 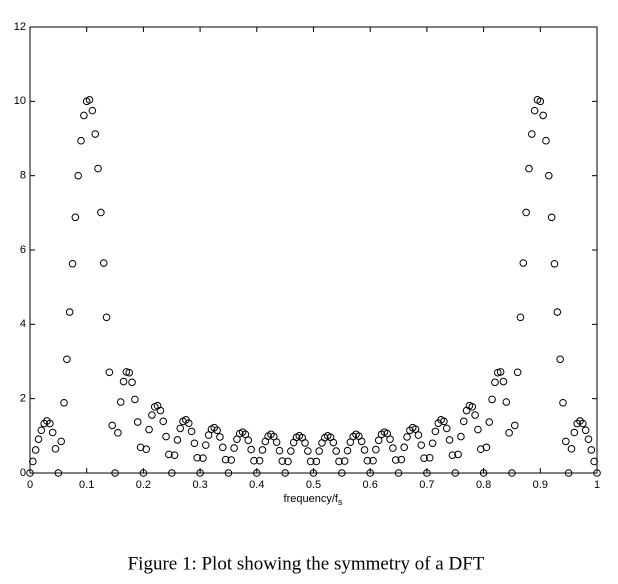 I want to click on x-axis-label: frequency/fs, so click(x=313, y=500).